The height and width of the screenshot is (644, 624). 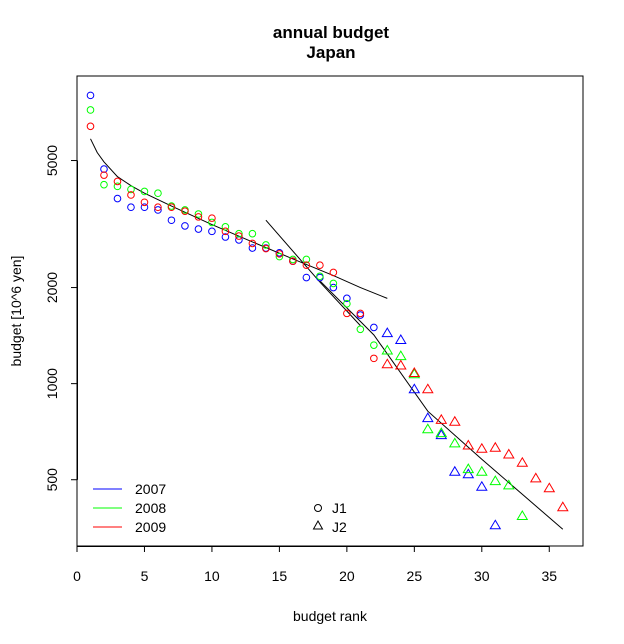 I want to click on legend-marker-circle, so click(x=318, y=508).